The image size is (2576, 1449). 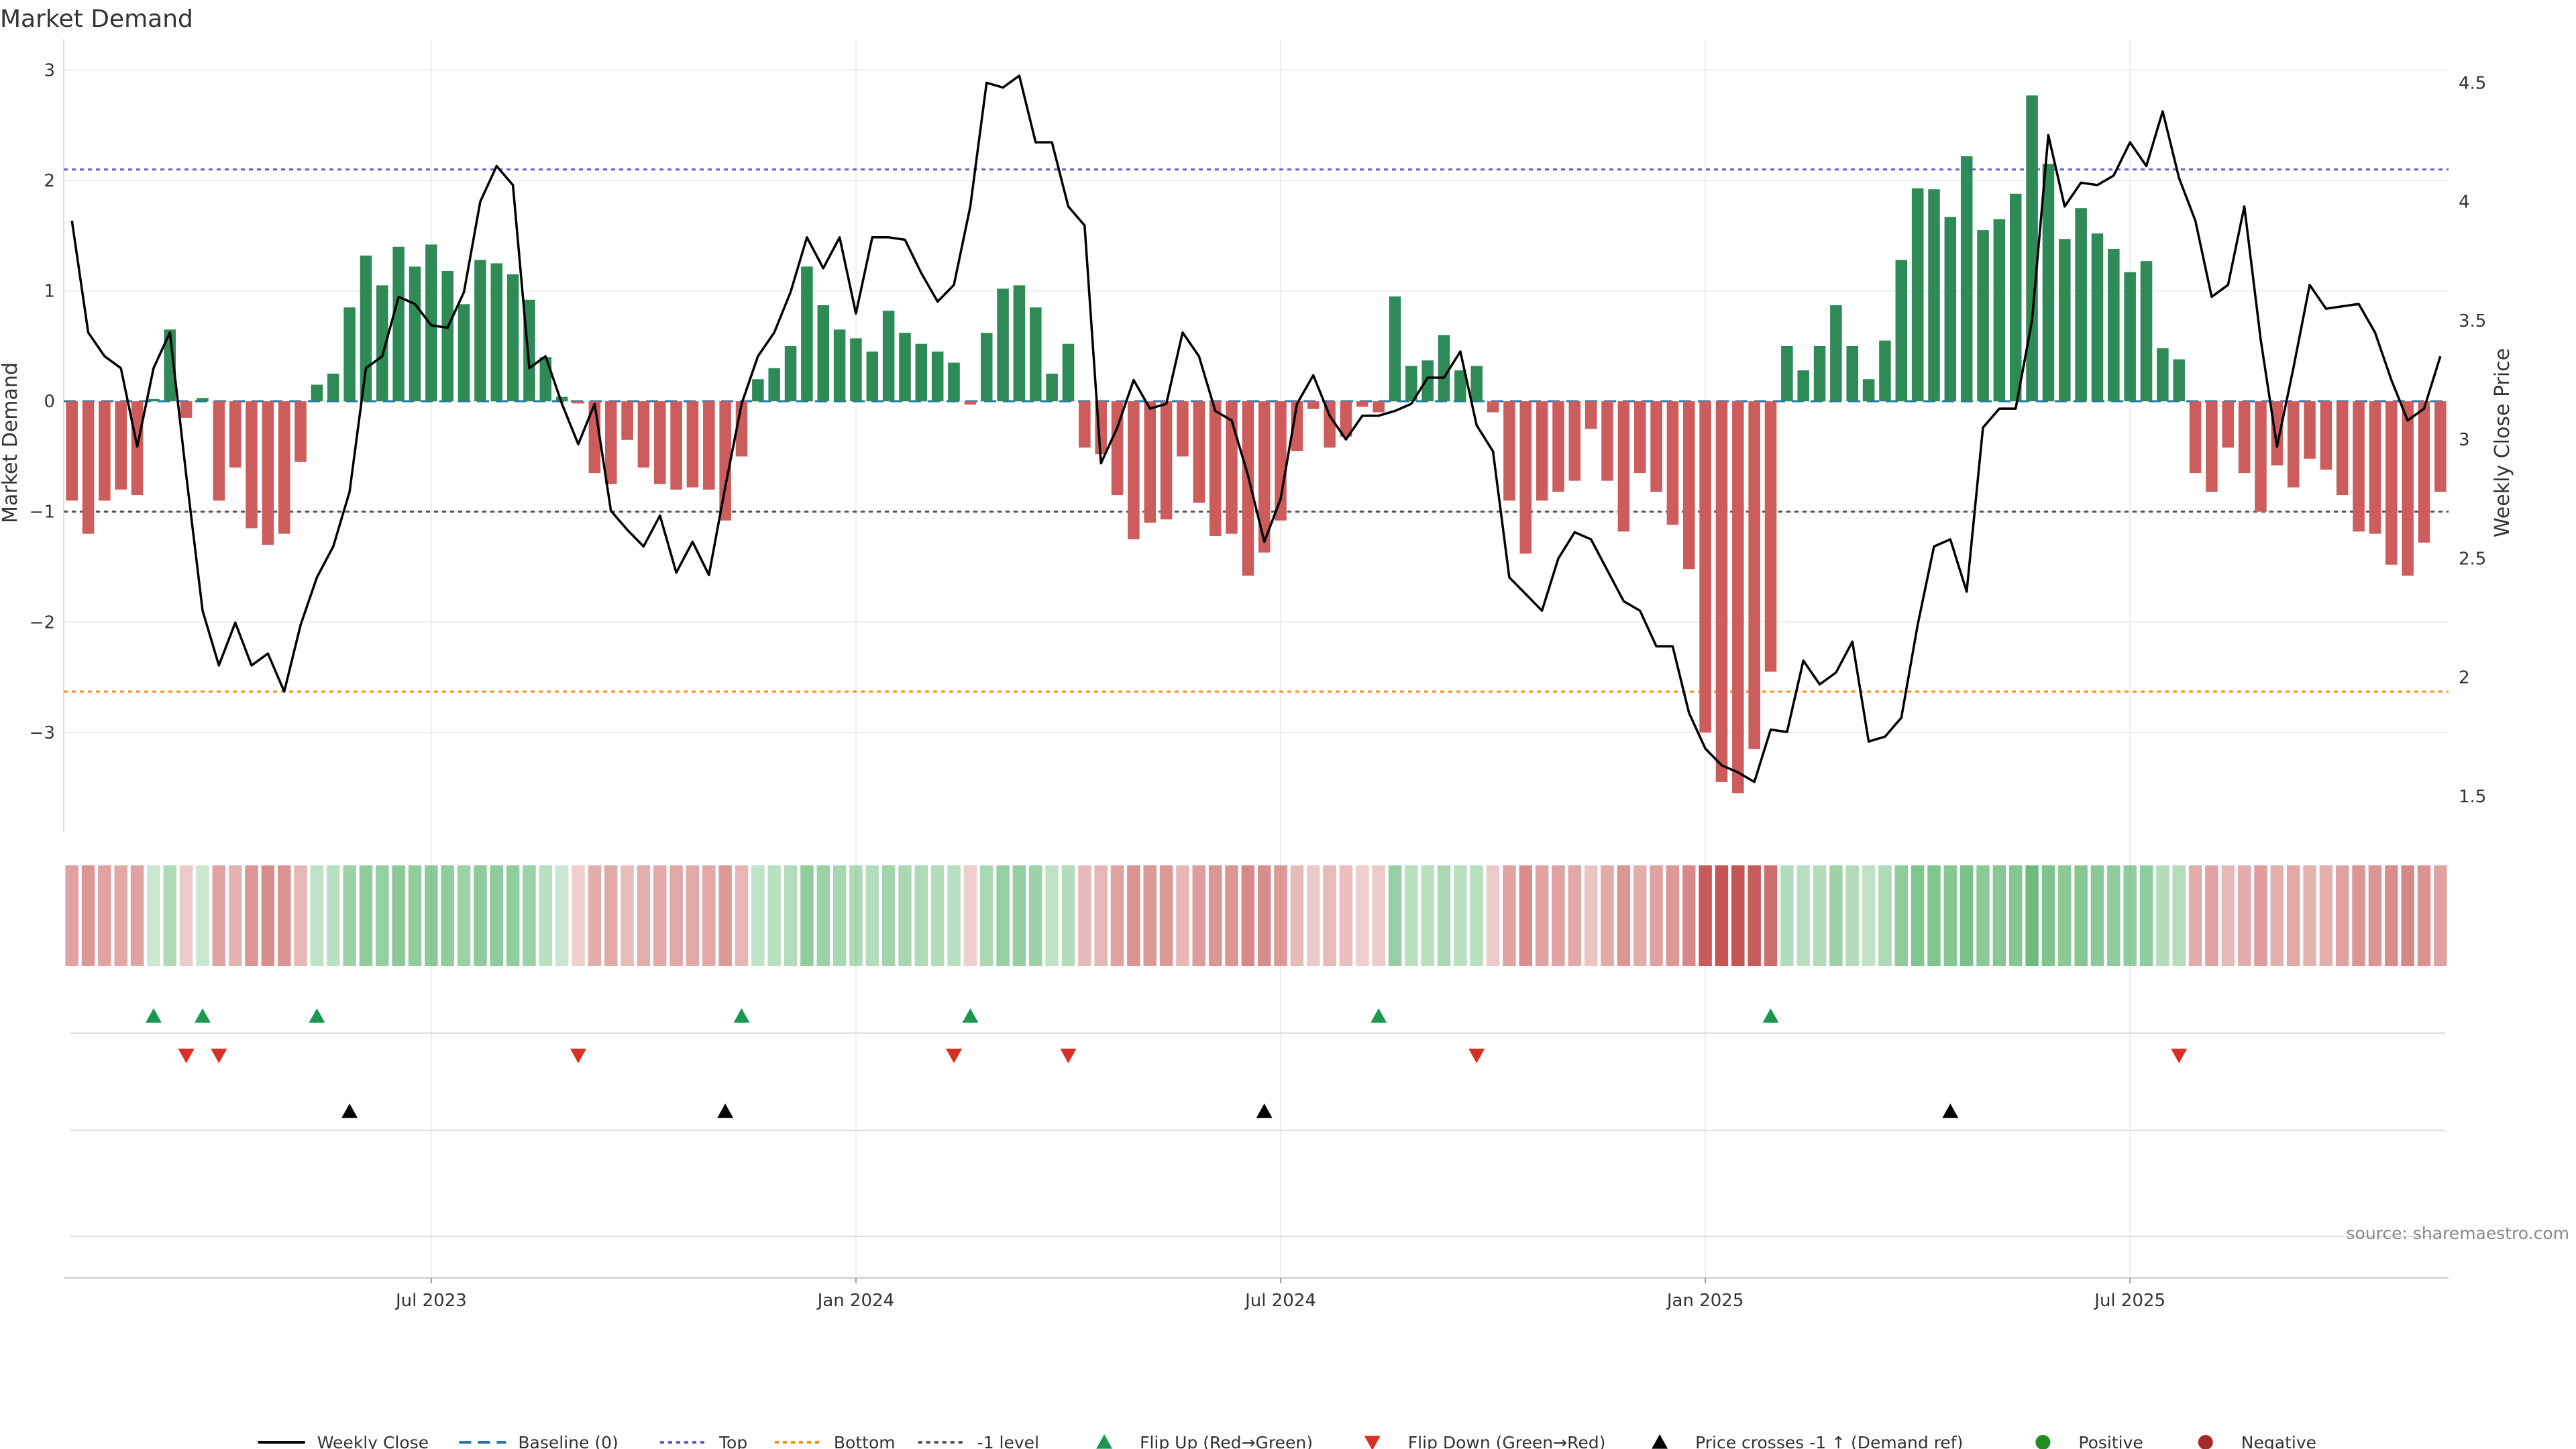 I want to click on y-right-tick-label: 3, so click(x=2464, y=440).